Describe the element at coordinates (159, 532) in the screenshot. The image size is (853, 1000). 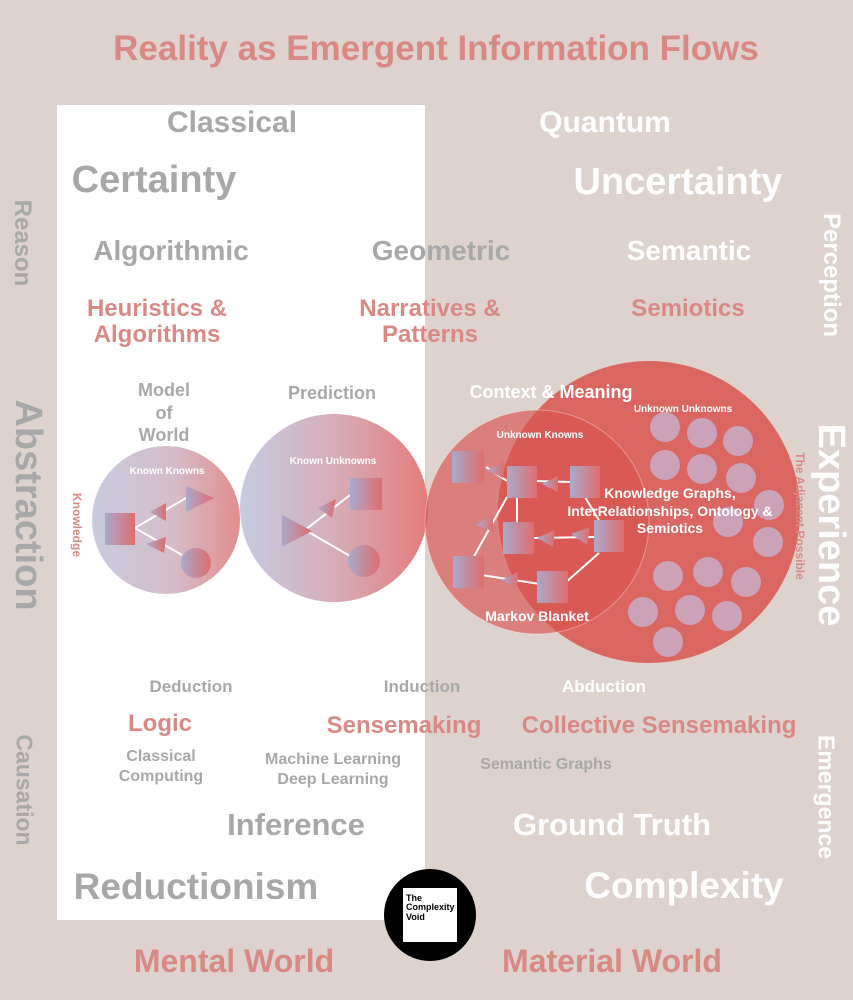
I see `known-knowns-shapes` at that location.